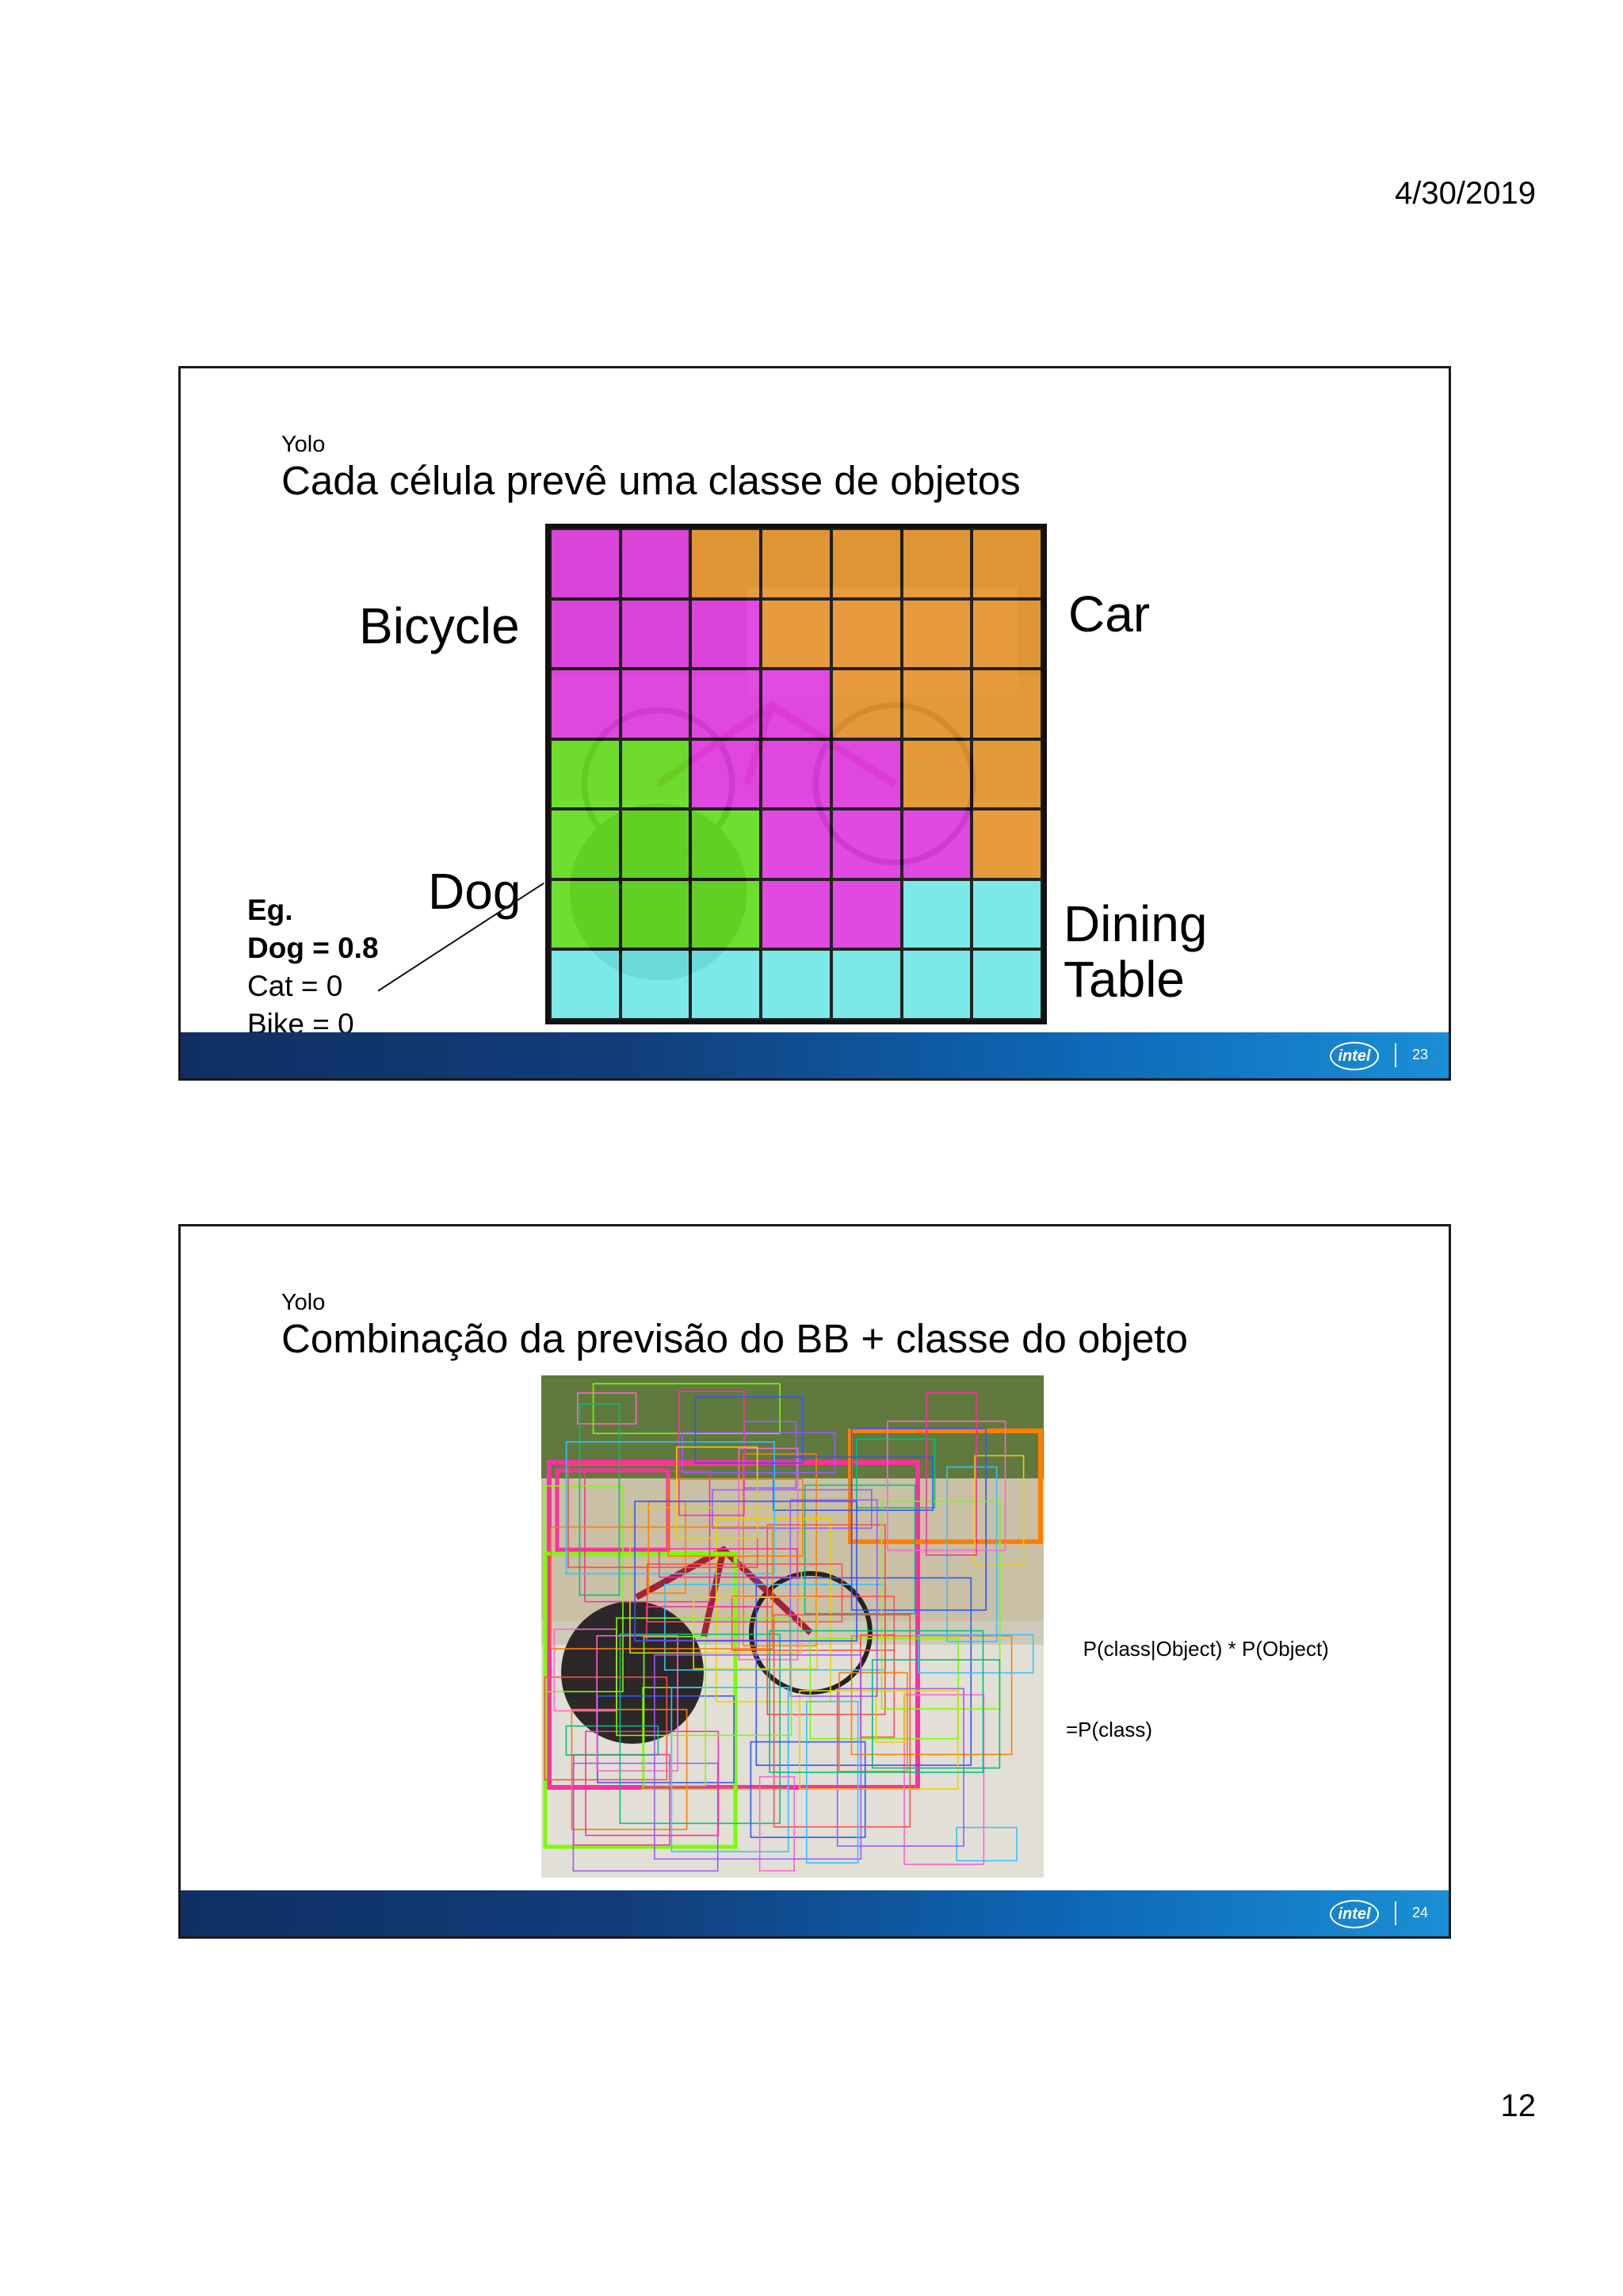 This screenshot has height=2296, width=1623. I want to click on example-probabilities: Eg. Dog = 0.8 Cat = 0 Bike = 0, so click(313, 967).